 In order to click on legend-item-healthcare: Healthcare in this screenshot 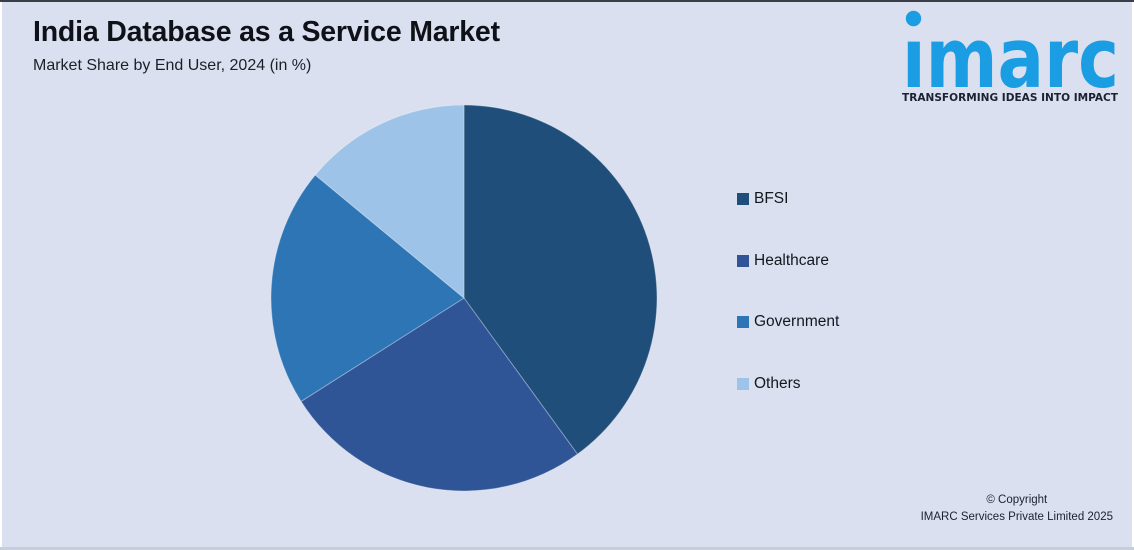, I will do `click(788, 261)`.